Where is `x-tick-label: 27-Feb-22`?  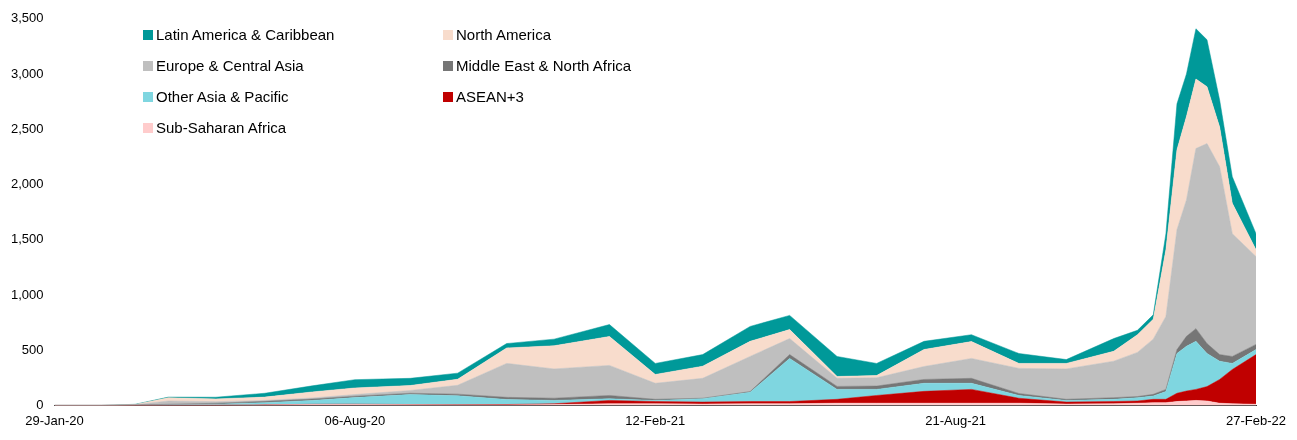 x-tick-label: 27-Feb-22 is located at coordinates (1256, 420).